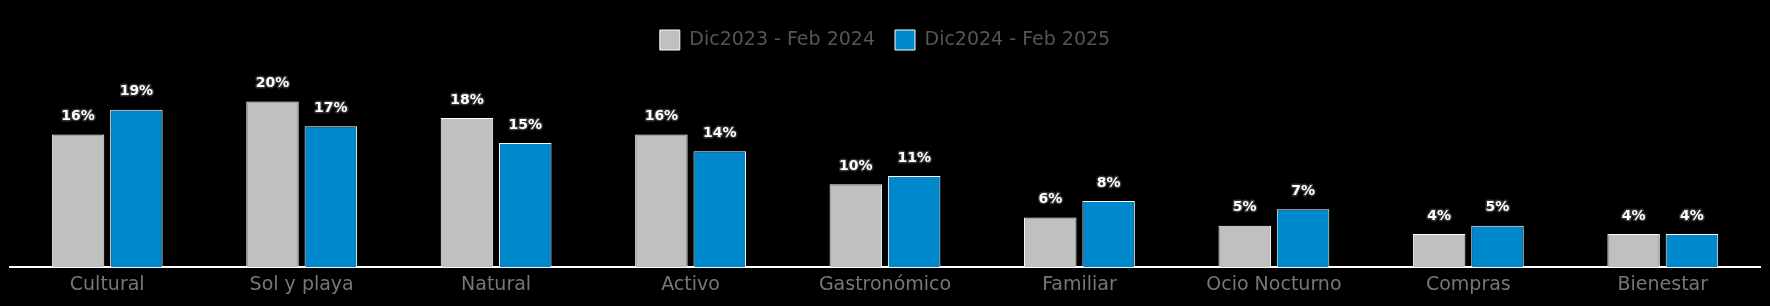  What do you see at coordinates (467, 98) in the screenshot?
I see `data-label: 18%` at bounding box center [467, 98].